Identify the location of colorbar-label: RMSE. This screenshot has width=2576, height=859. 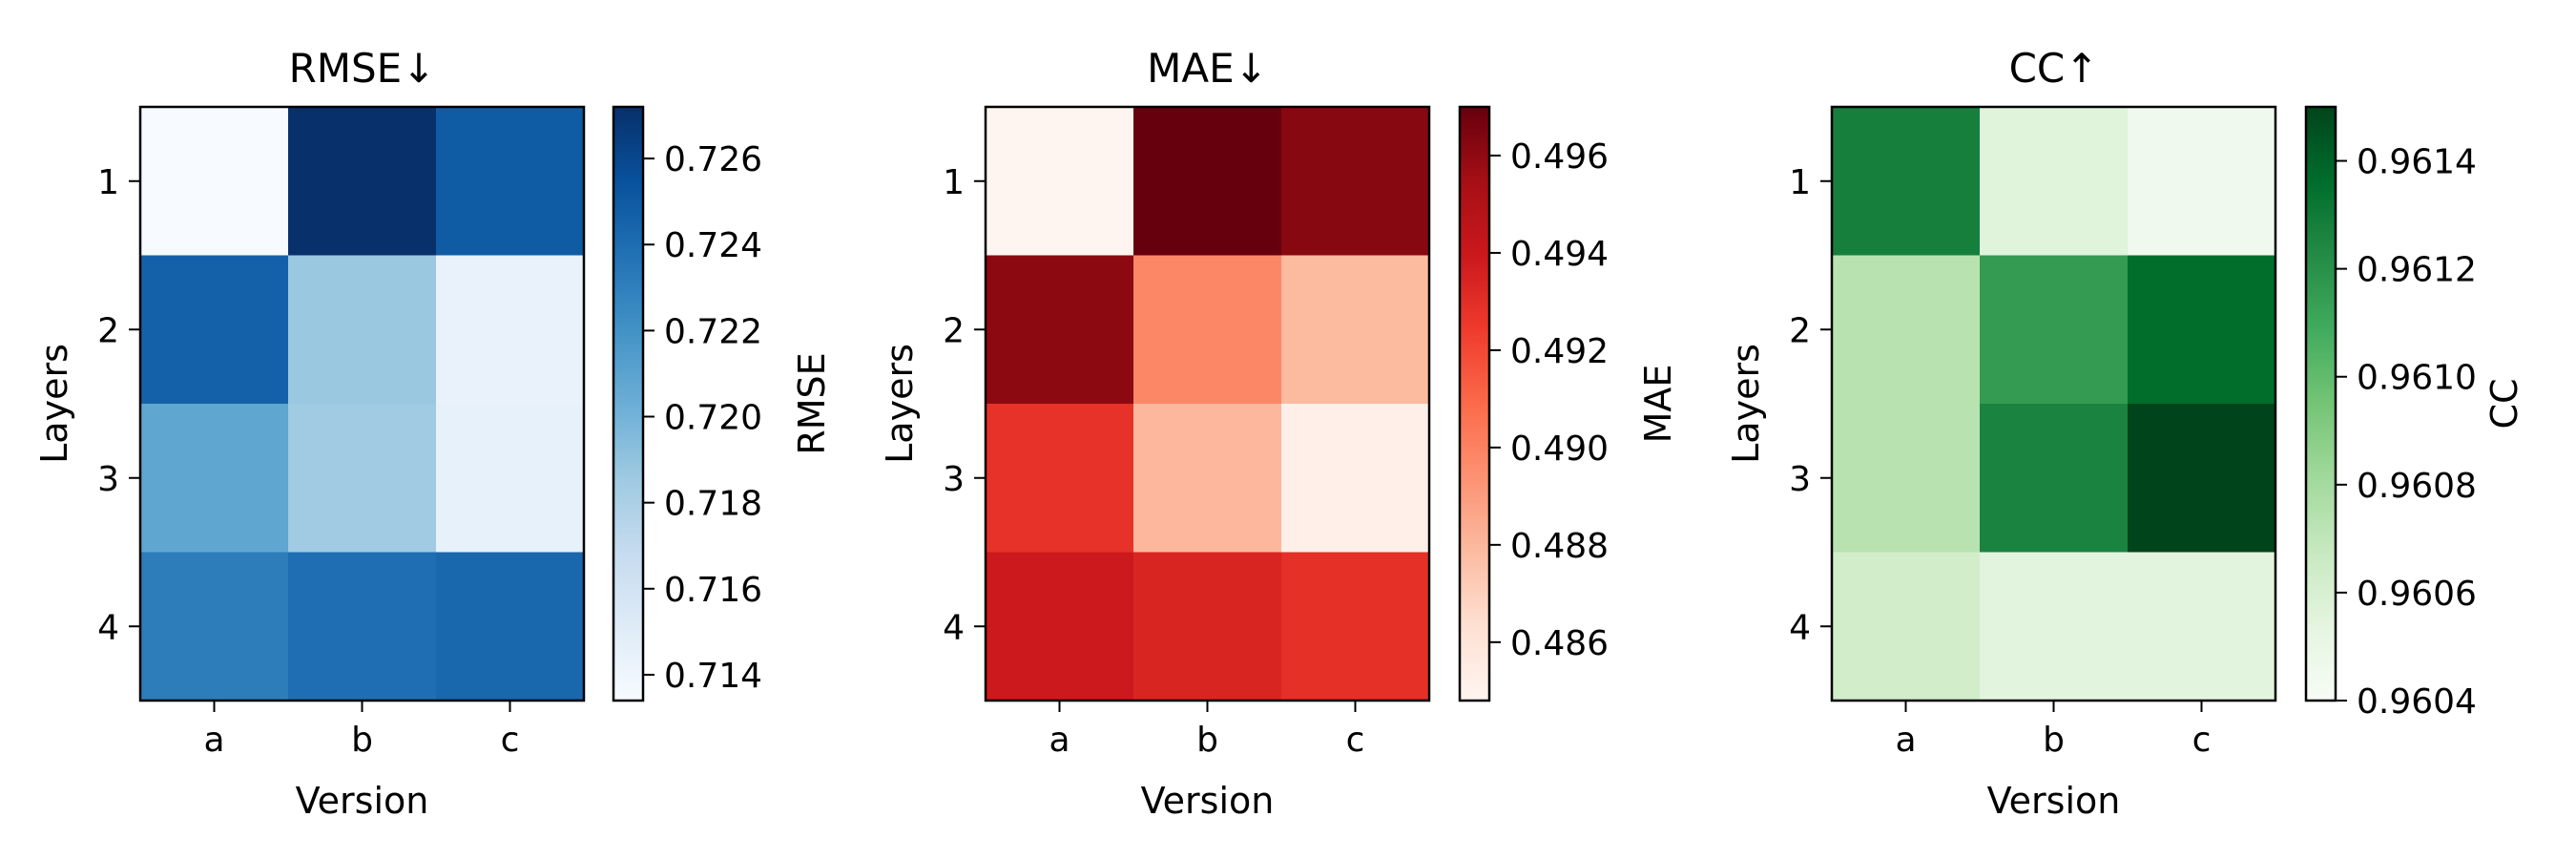
(812, 403).